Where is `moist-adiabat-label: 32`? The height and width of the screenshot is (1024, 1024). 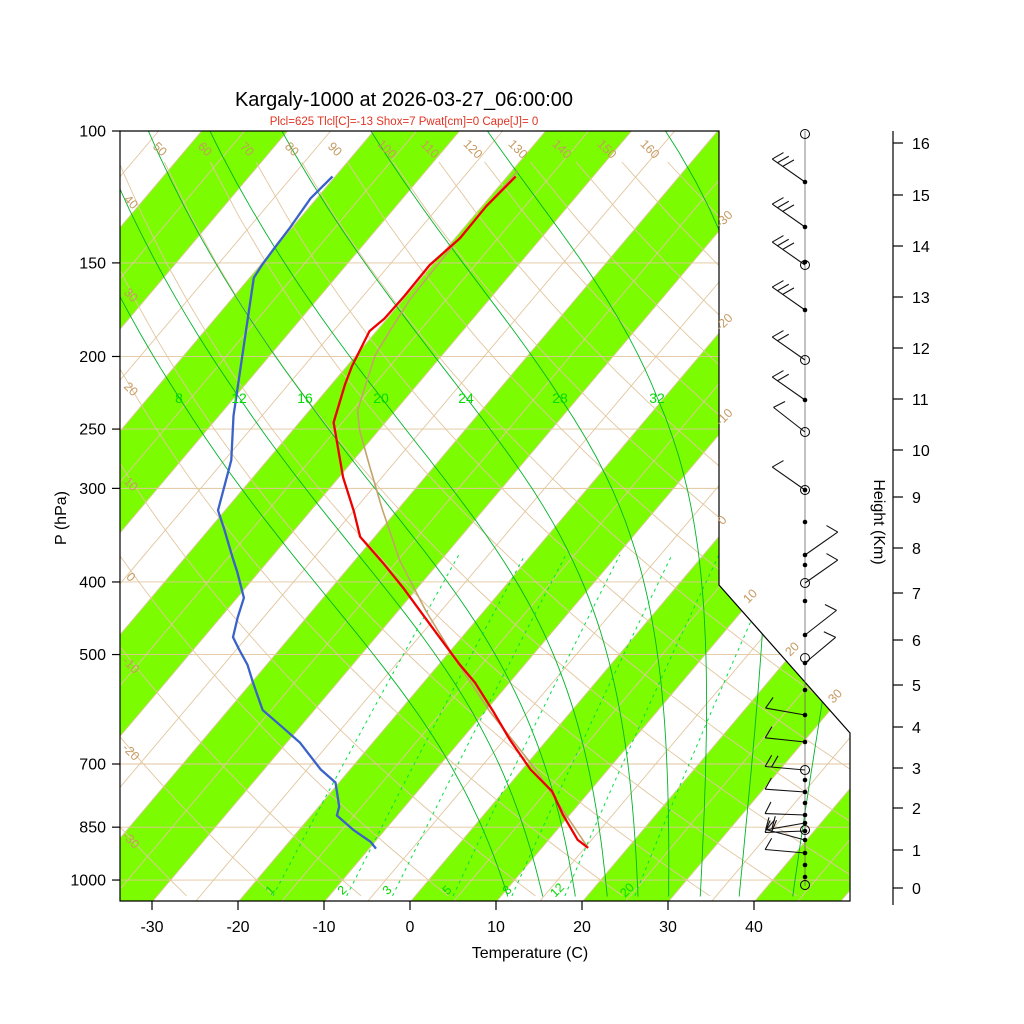
moist-adiabat-label: 32 is located at coordinates (657, 398).